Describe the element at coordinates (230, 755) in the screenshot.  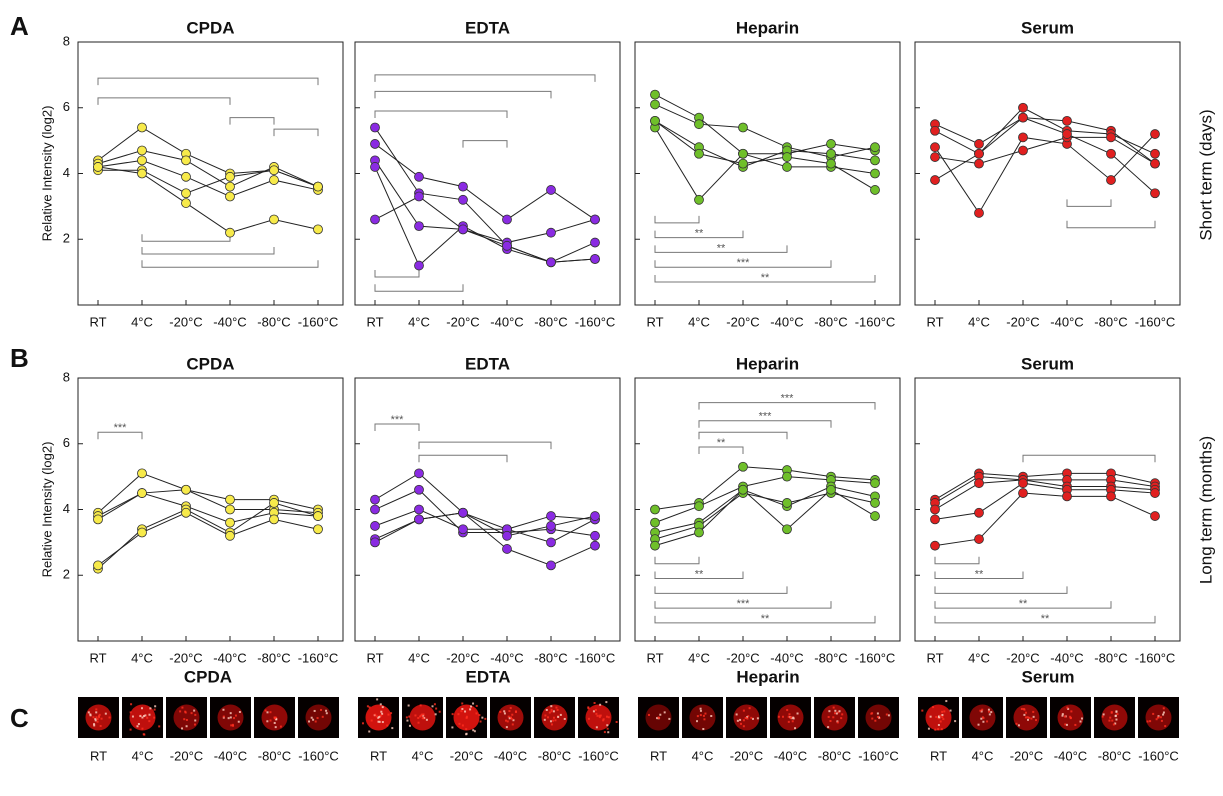
I see `array-label: -40°C` at that location.